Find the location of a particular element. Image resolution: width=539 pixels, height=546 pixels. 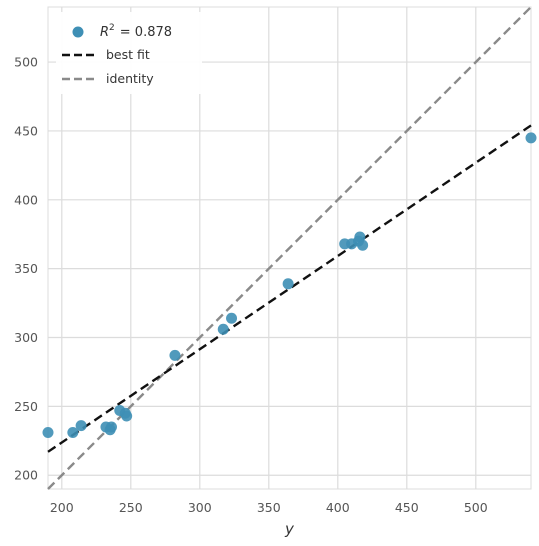

x-tick-label: 350 is located at coordinates (269, 507).